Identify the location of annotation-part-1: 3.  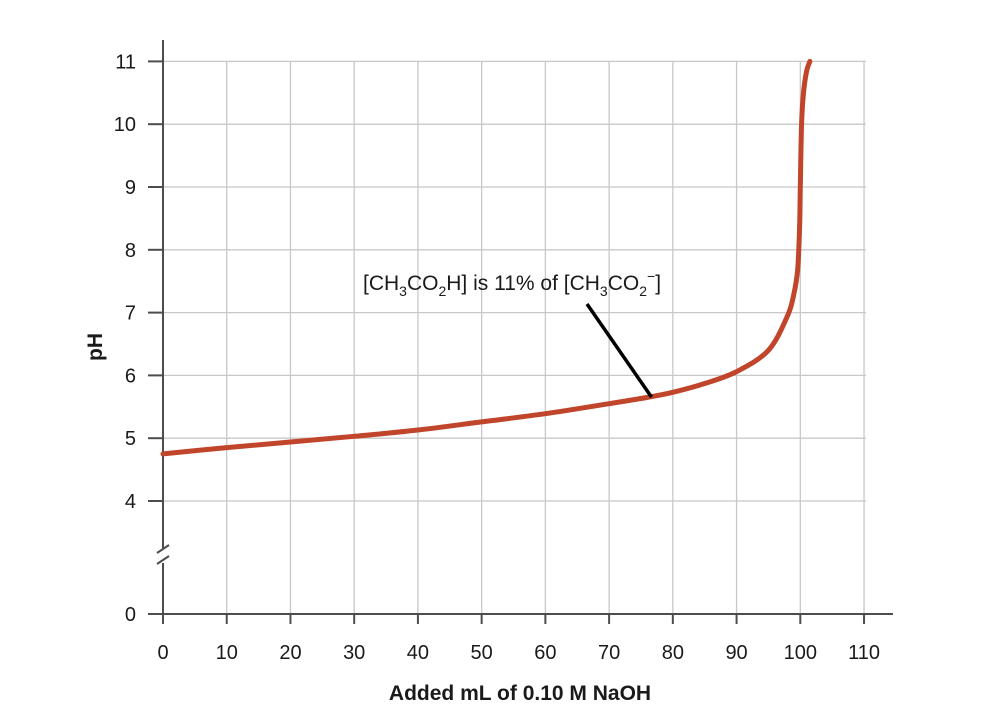
(403, 291).